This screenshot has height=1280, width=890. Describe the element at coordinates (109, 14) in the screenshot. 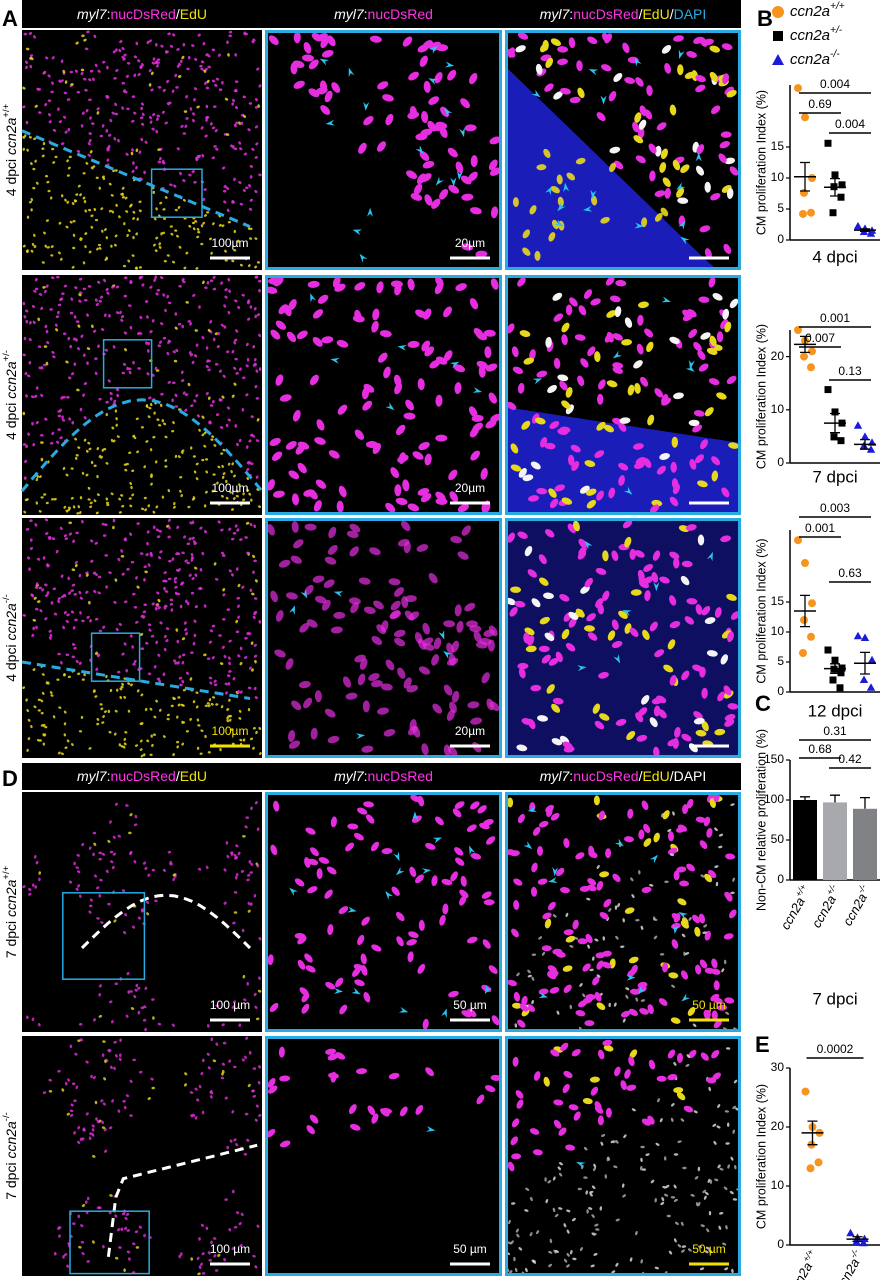

I see `header-part: :` at that location.